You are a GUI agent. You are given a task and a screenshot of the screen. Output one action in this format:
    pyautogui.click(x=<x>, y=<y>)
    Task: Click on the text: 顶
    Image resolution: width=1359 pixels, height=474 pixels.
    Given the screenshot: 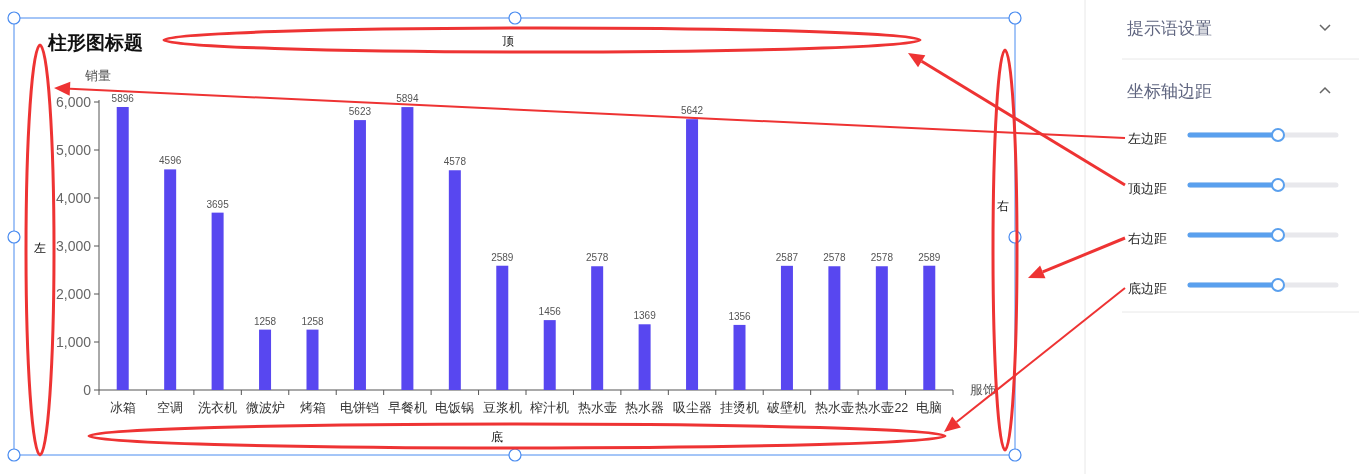 What is the action you would take?
    pyautogui.click(x=508, y=41)
    